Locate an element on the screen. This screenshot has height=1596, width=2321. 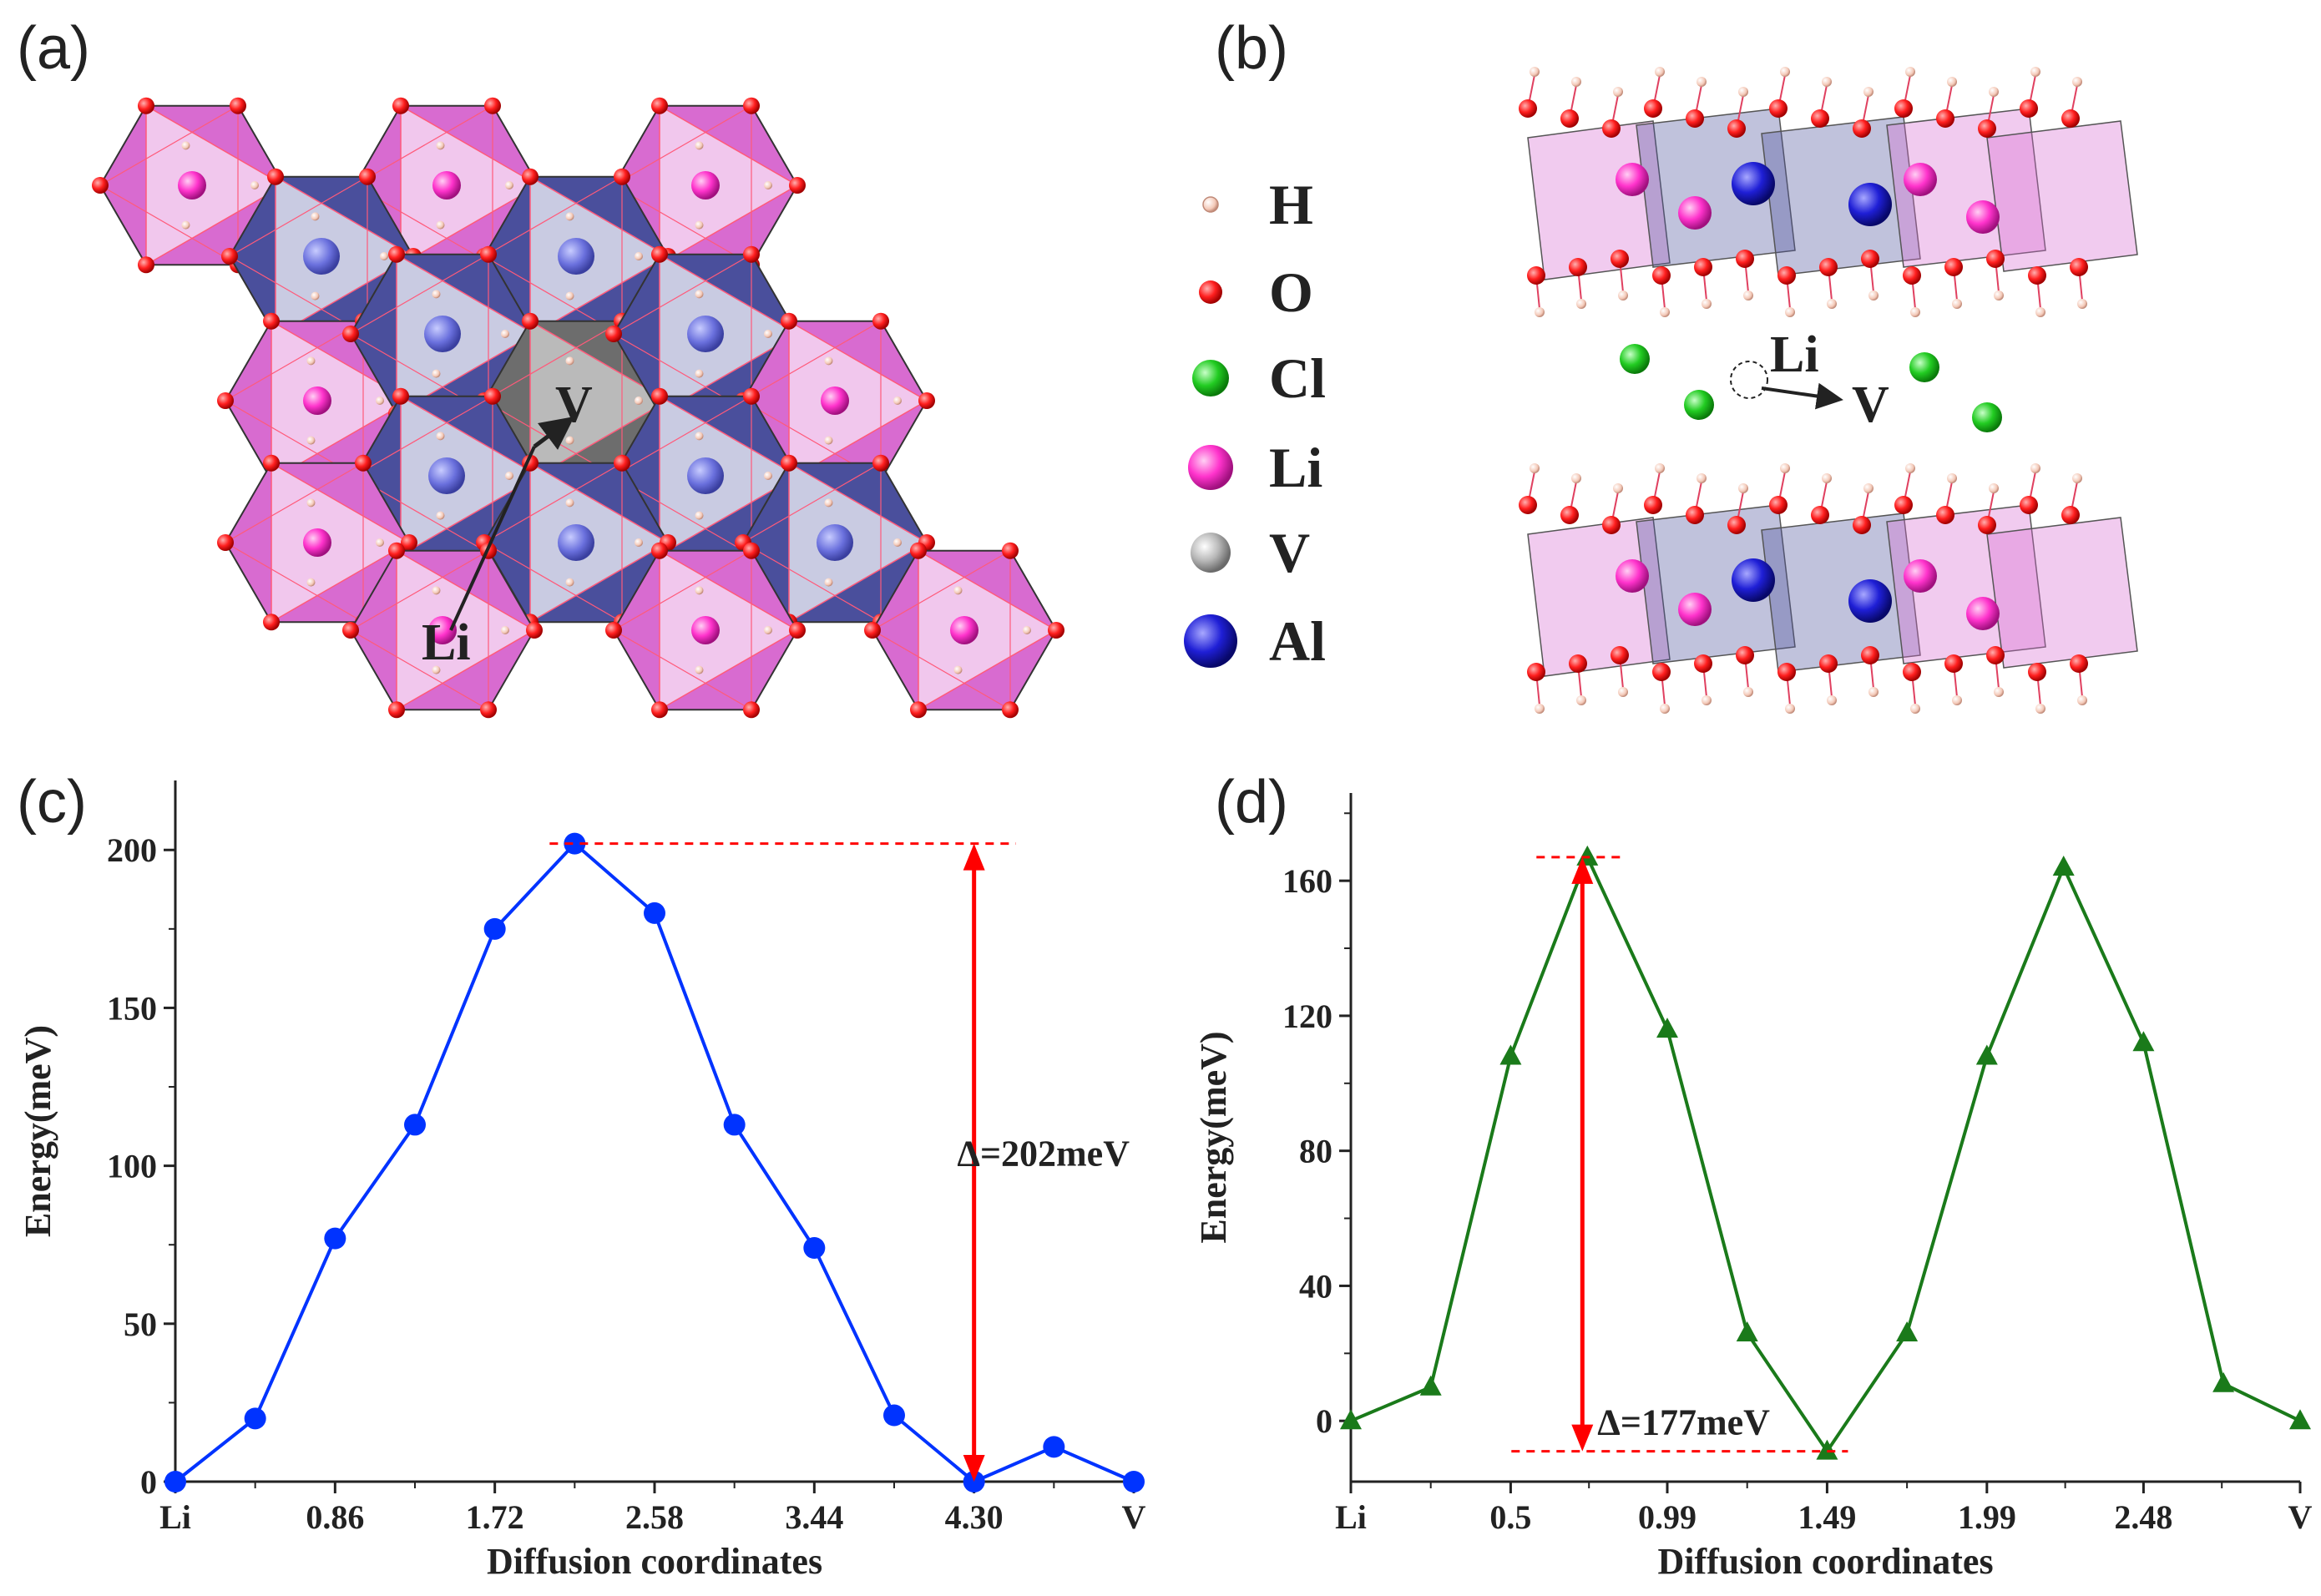
x-tick-label: 4.30 is located at coordinates (974, 1517).